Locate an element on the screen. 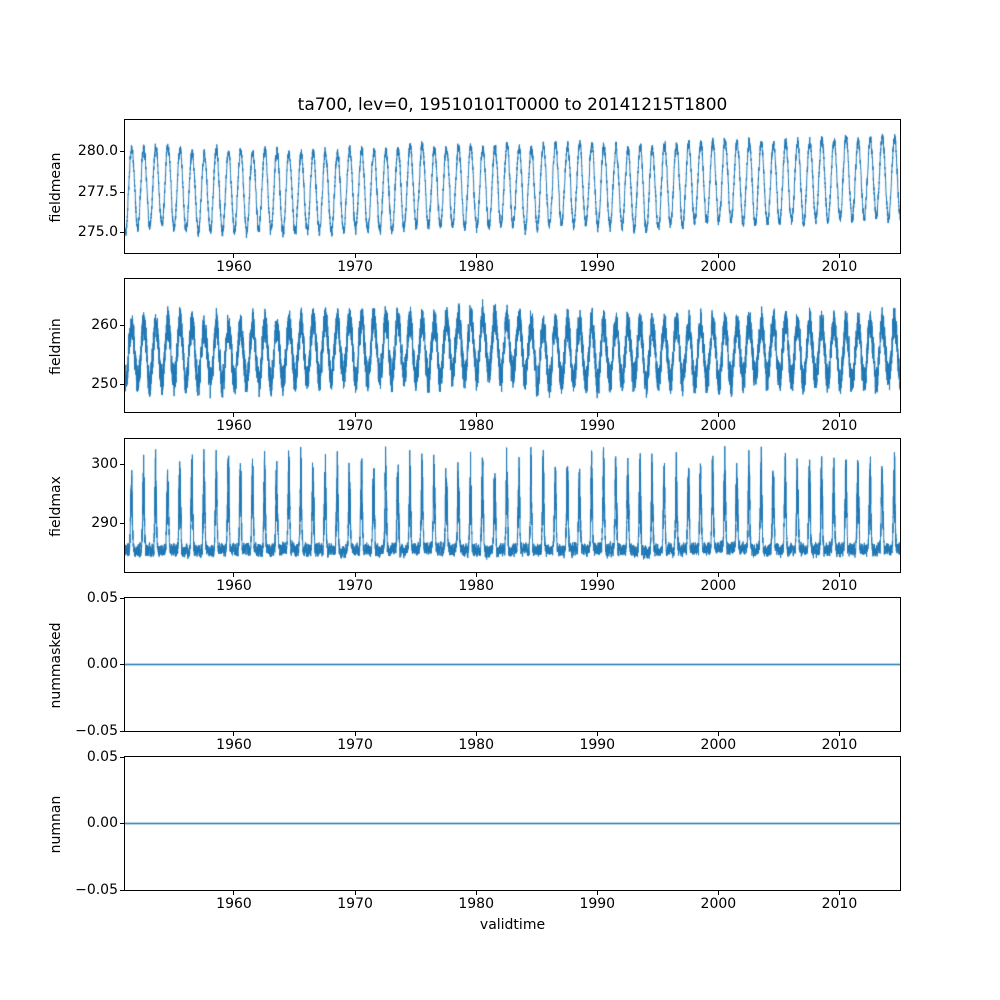 Image resolution: width=1000 pixels, height=1000 pixels. numnan-line-canvas is located at coordinates (512, 823).